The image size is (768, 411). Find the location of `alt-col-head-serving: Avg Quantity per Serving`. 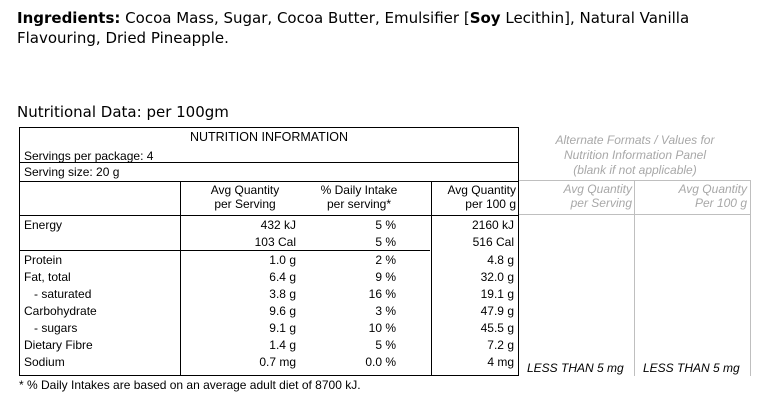

alt-col-head-serving: Avg Quantity per Serving is located at coordinates (597, 196).